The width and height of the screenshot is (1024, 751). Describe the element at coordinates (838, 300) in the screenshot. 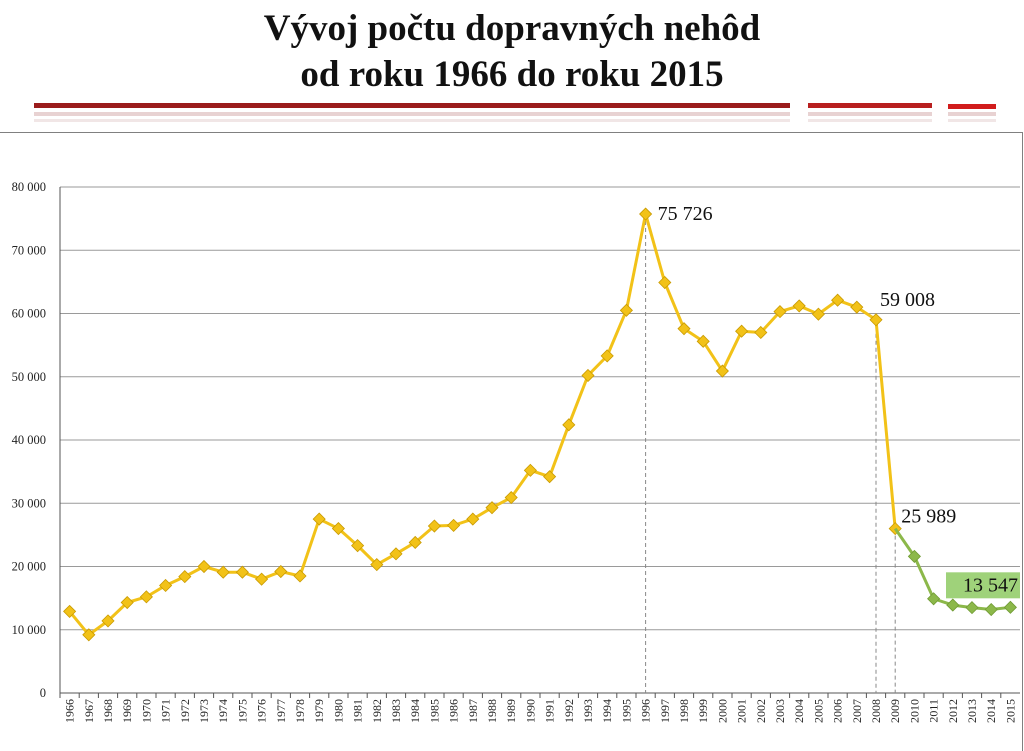

I see `series-0-point-2006` at that location.